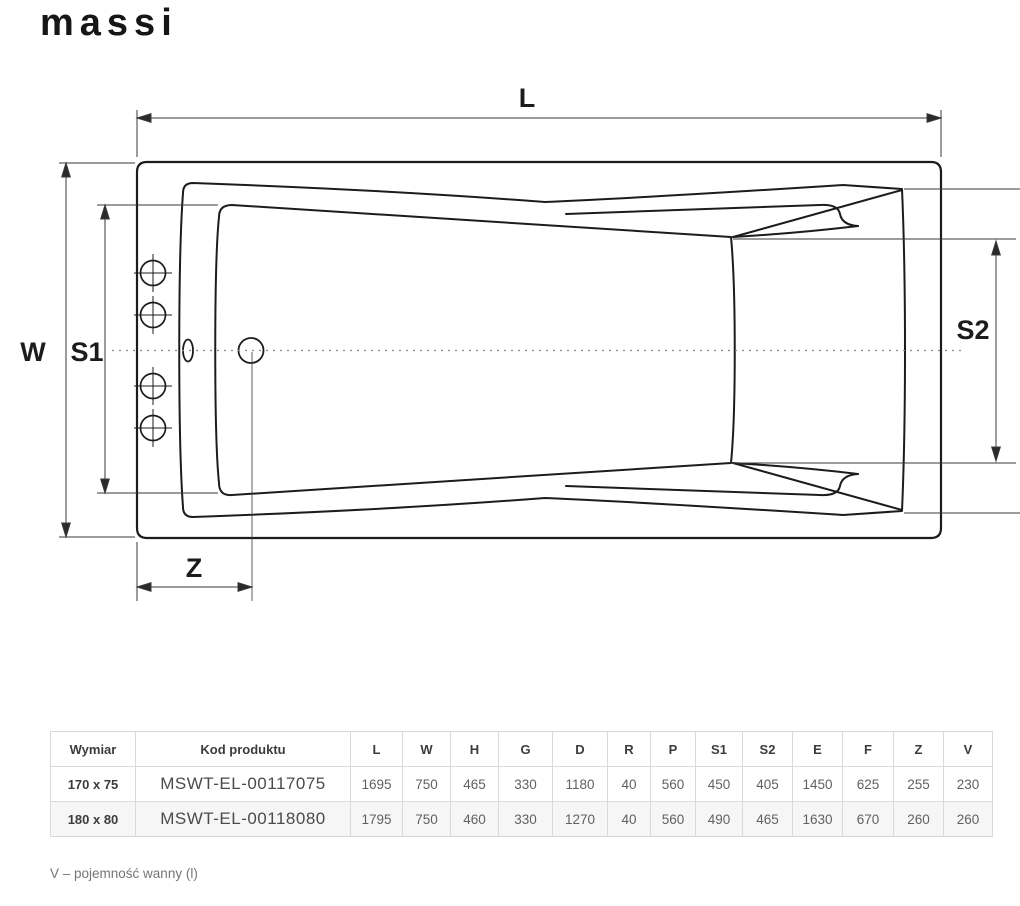  Describe the element at coordinates (968, 749) in the screenshot. I see `col-header: V` at that location.